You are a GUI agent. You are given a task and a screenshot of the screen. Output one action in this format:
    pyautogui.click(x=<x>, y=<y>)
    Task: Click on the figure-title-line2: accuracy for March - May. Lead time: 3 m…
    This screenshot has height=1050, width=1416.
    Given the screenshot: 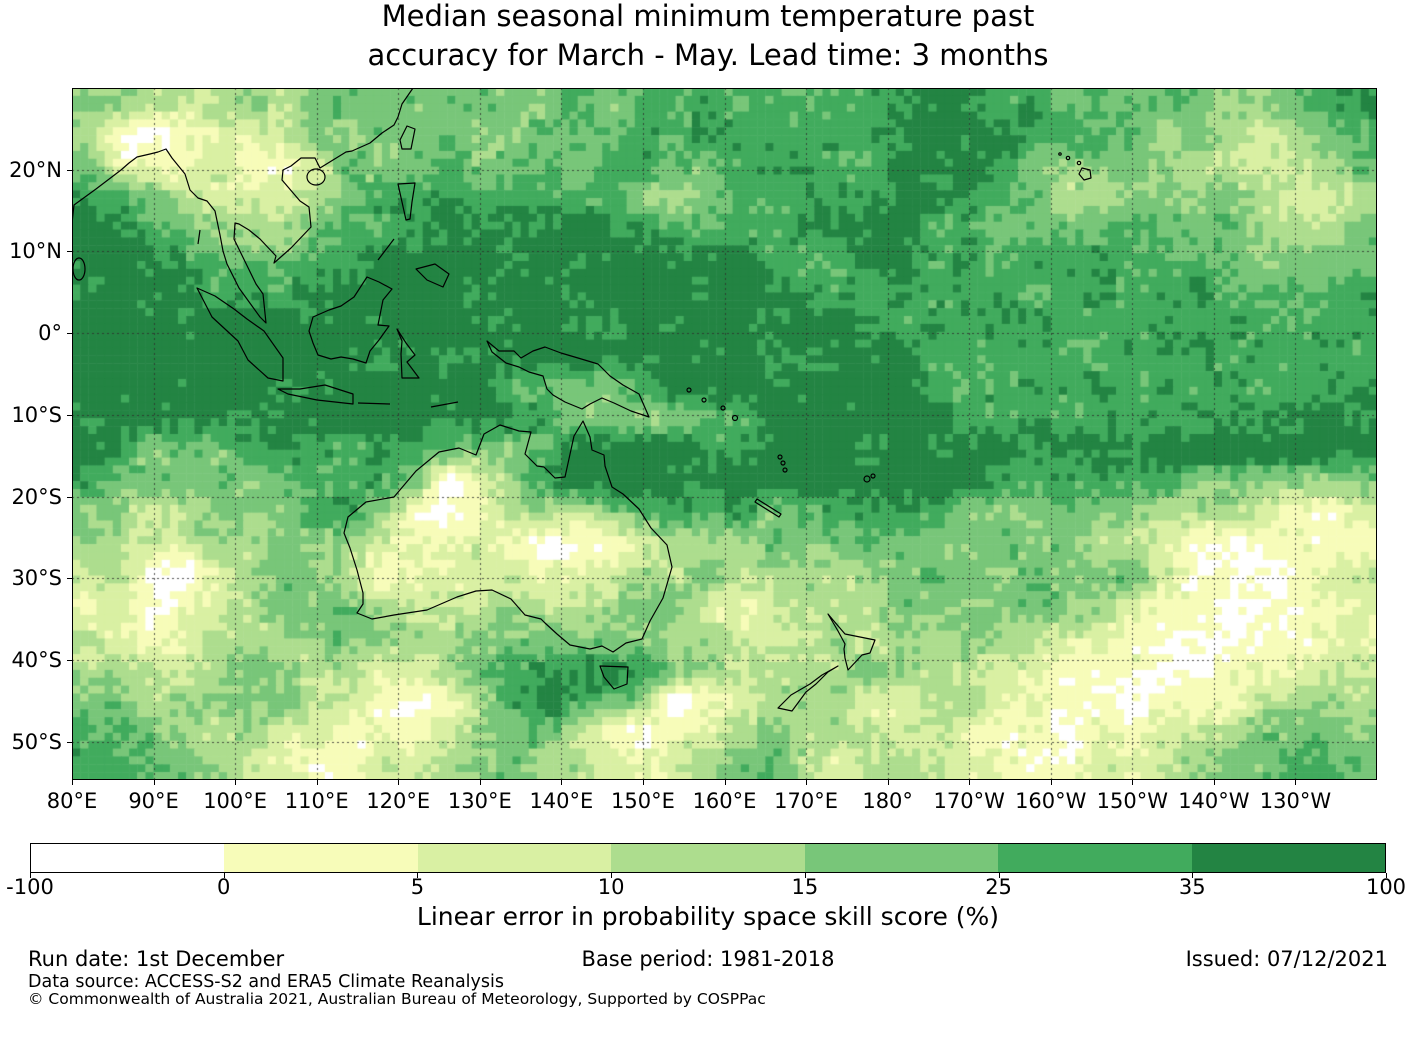 What is the action you would take?
    pyautogui.click(x=708, y=55)
    